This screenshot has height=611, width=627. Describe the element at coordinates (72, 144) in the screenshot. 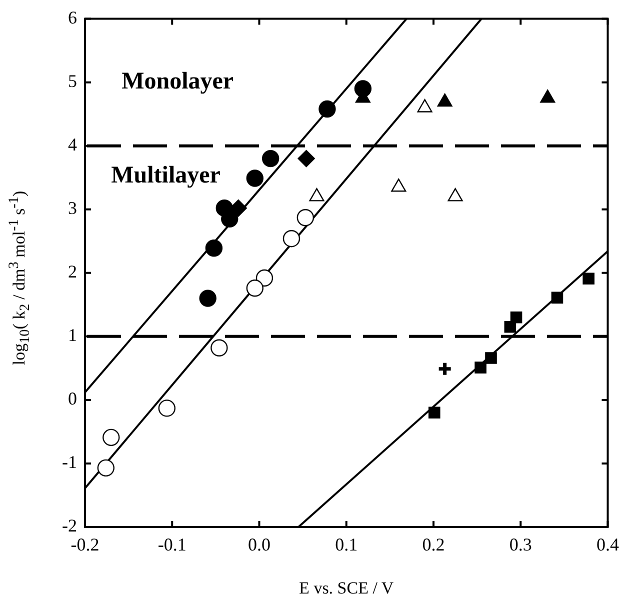

I see `y-tick-label: 4` at that location.